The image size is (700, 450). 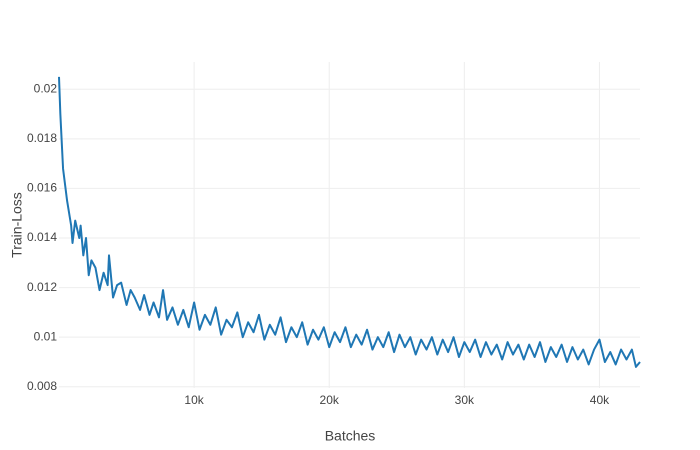 What do you see at coordinates (42, 188) in the screenshot?
I see `y-tick-label: 0.016` at bounding box center [42, 188].